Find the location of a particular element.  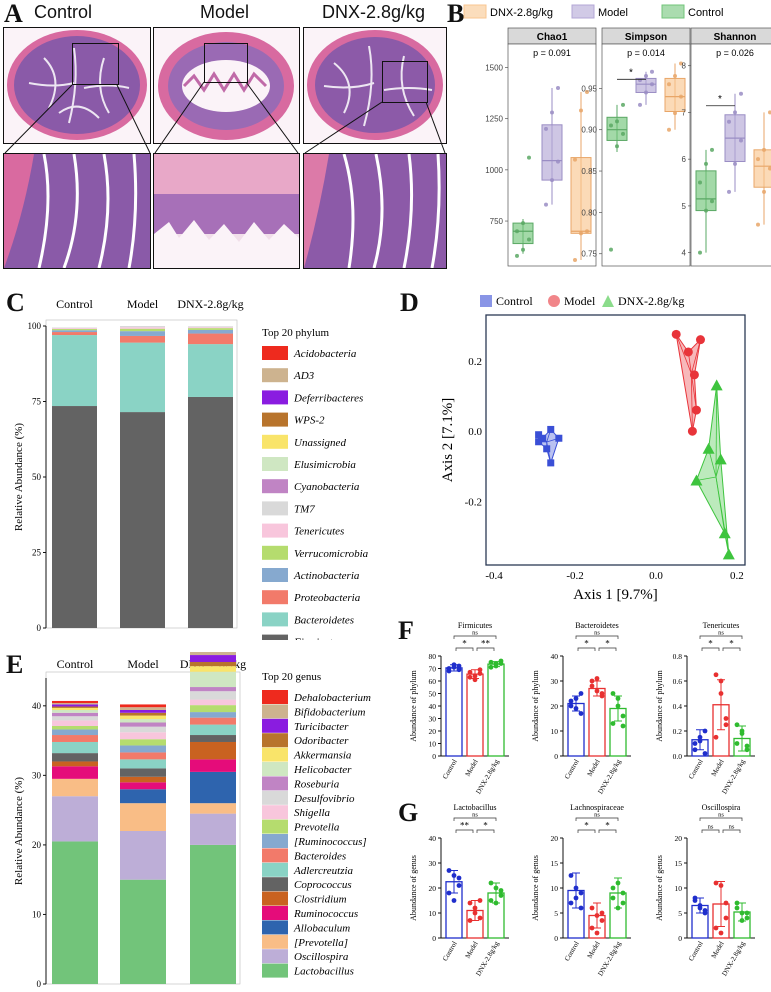

y-tick-label: 750 is located at coordinates (497, 221).